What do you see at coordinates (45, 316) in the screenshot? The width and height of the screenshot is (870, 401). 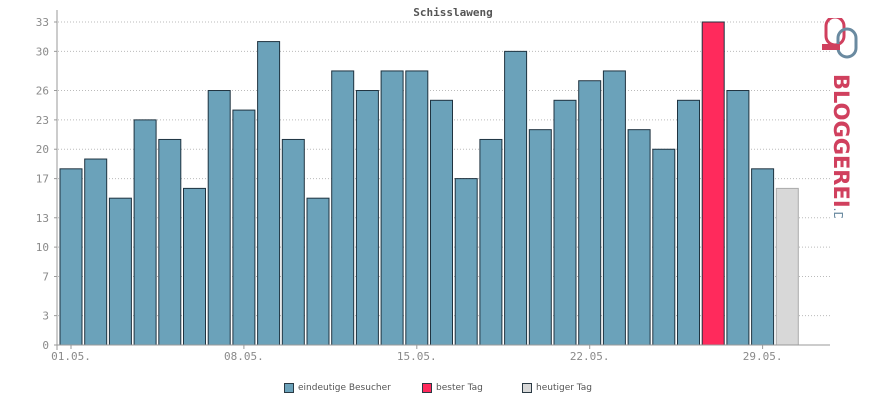 I see `y-tick-label: 3` at bounding box center [45, 316].